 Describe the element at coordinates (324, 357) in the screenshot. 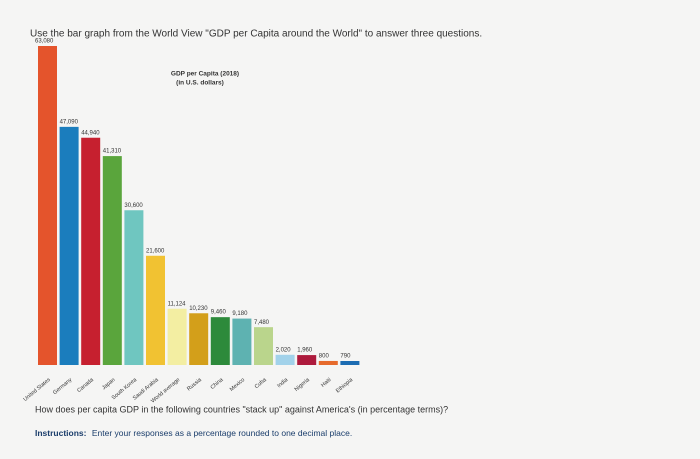

I see `value-label: 800` at that location.